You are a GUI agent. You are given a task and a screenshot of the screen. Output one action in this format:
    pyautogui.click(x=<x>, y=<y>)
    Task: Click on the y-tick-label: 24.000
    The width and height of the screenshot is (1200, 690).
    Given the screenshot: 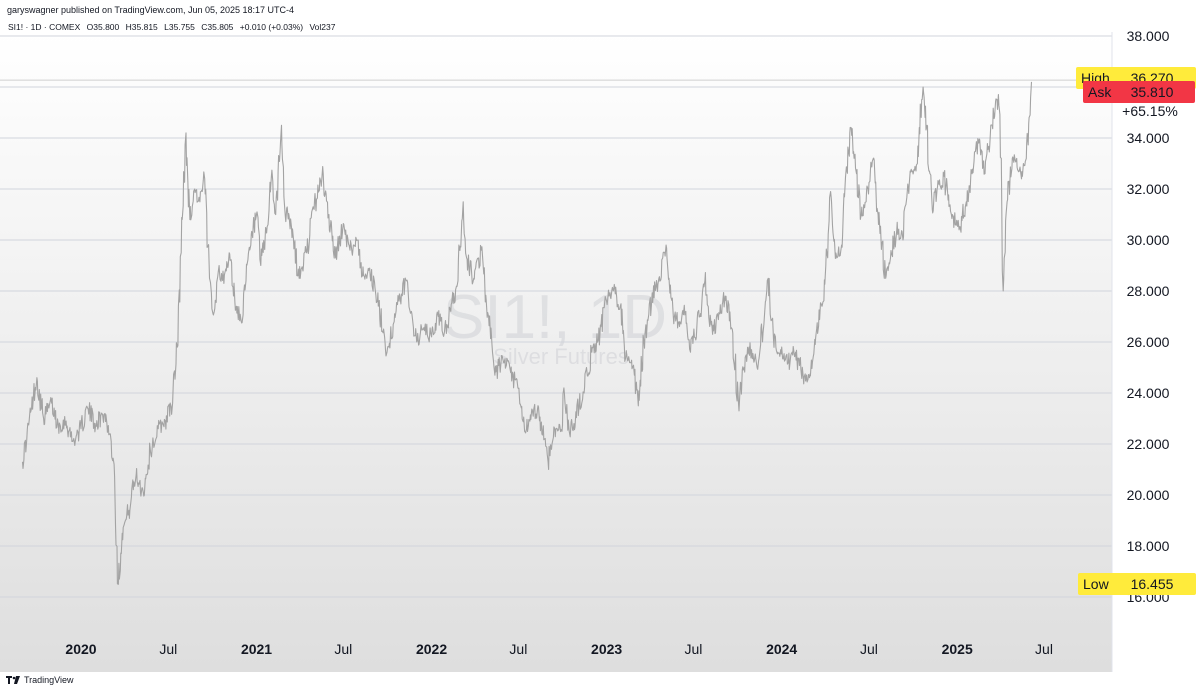 What is the action you would take?
    pyautogui.click(x=1148, y=393)
    